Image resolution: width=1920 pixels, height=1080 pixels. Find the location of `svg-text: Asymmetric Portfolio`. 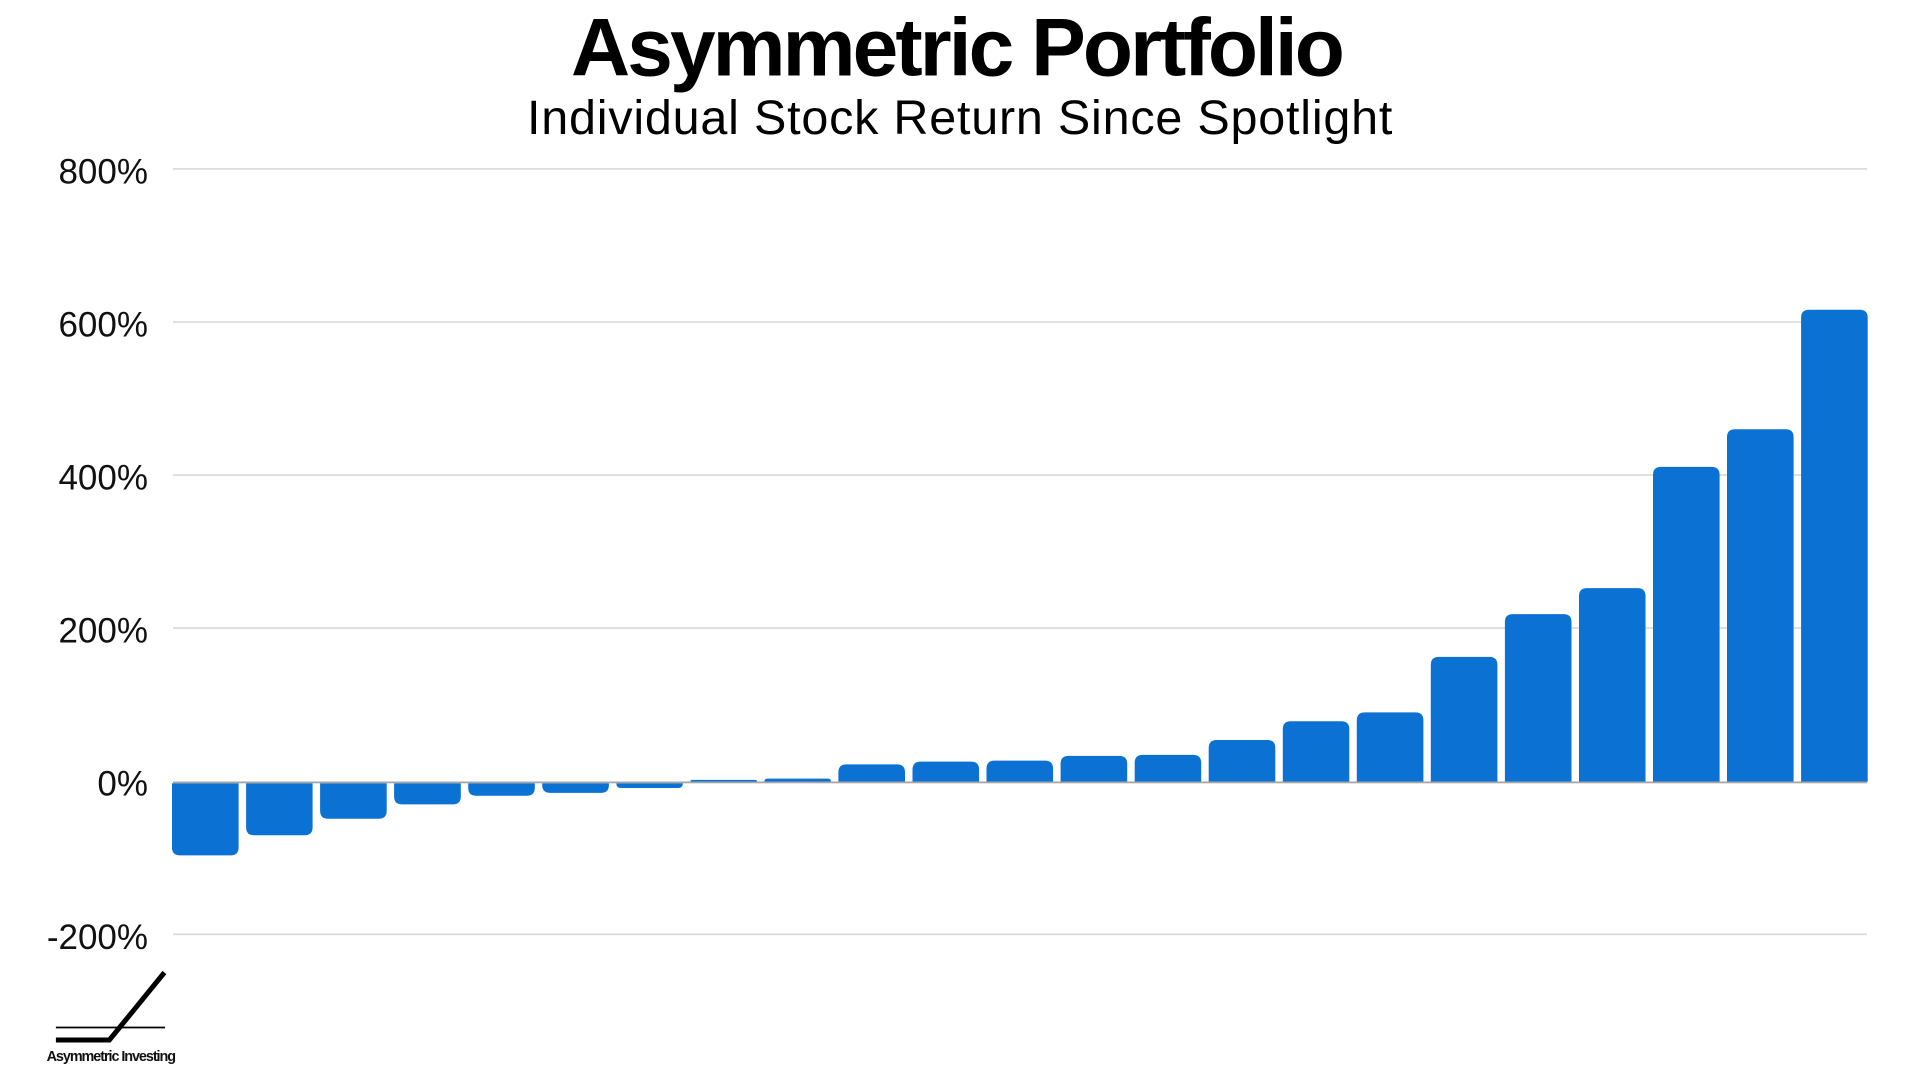

svg-text: Asymmetric Portfolio is located at coordinates (956, 48).